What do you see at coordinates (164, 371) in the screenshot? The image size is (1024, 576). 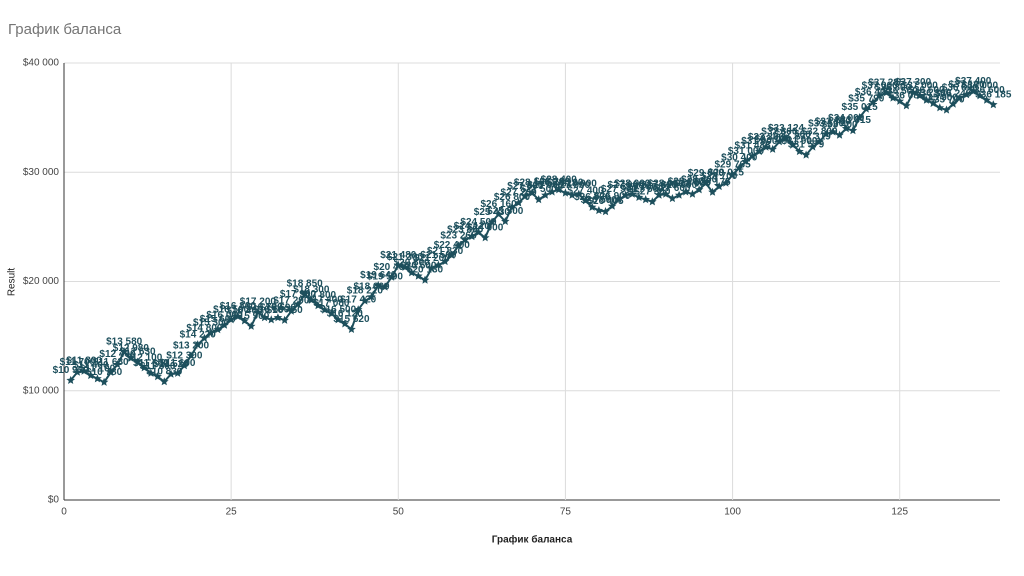 I see `data-label: $10 830` at bounding box center [164, 371].